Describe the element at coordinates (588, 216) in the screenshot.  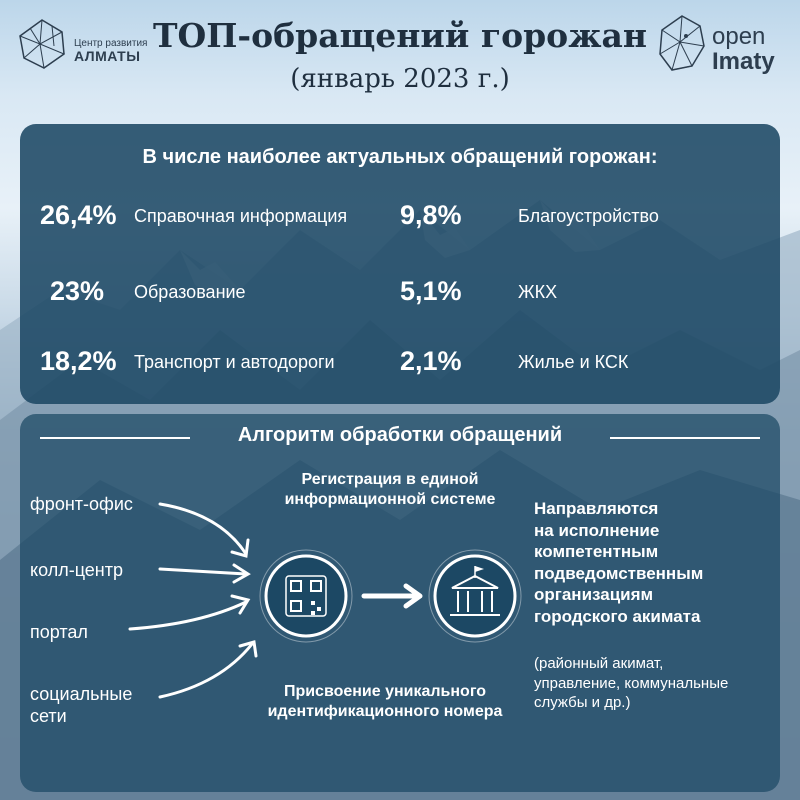
I see `stat-label: Благоустройство` at that location.